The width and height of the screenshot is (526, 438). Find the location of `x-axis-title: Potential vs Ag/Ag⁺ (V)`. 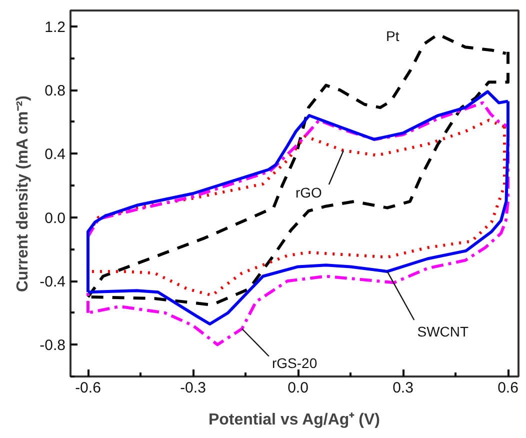

x-axis-title: Potential vs Ag/Ag⁺ (V) is located at coordinates (294, 420).